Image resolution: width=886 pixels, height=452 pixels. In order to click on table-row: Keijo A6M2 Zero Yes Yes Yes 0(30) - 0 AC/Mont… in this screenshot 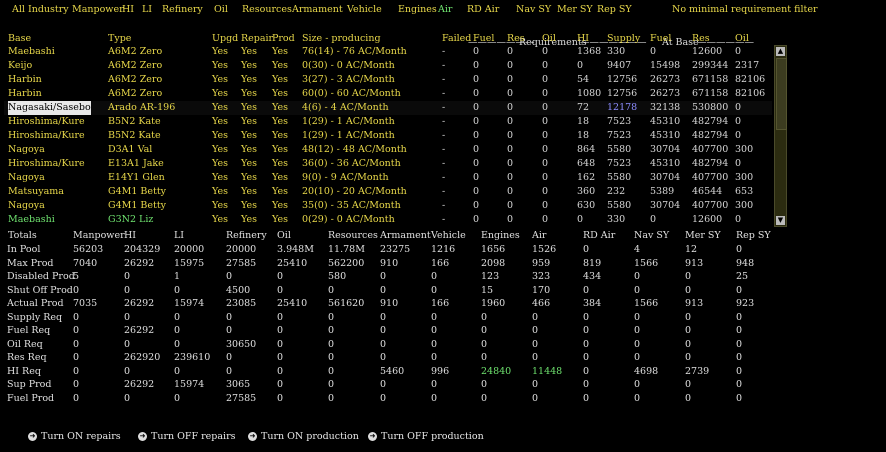, I will do `click(388, 66)`.